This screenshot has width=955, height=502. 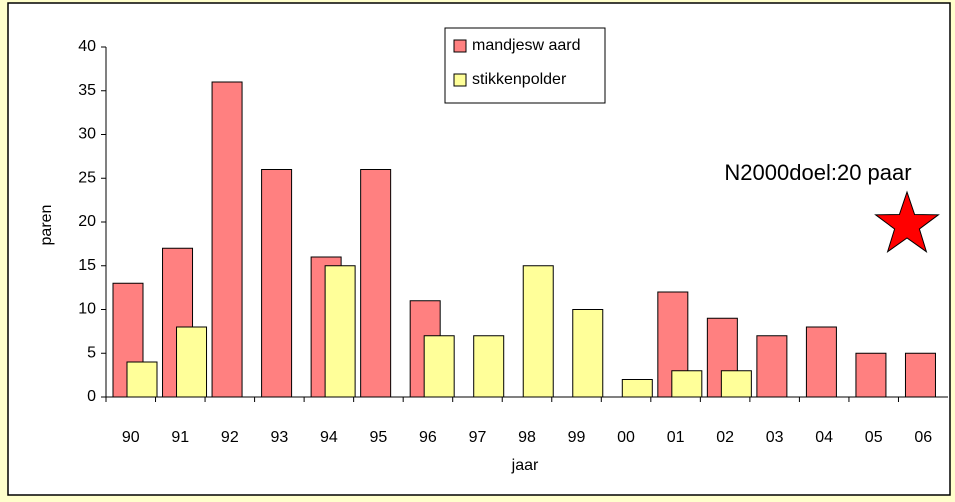 What do you see at coordinates (180, 437) in the screenshot?
I see `x-tick-label: 91` at bounding box center [180, 437].